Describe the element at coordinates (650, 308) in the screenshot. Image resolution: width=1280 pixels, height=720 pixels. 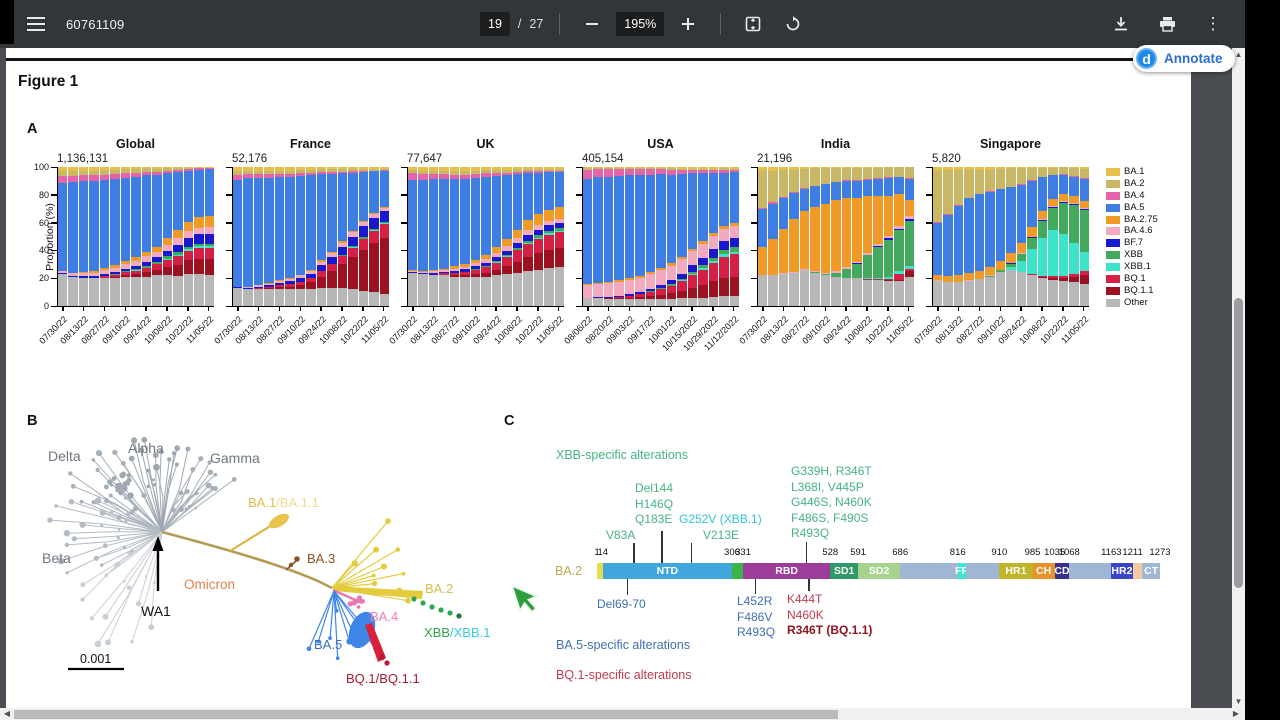
I see `x-tick` at that location.